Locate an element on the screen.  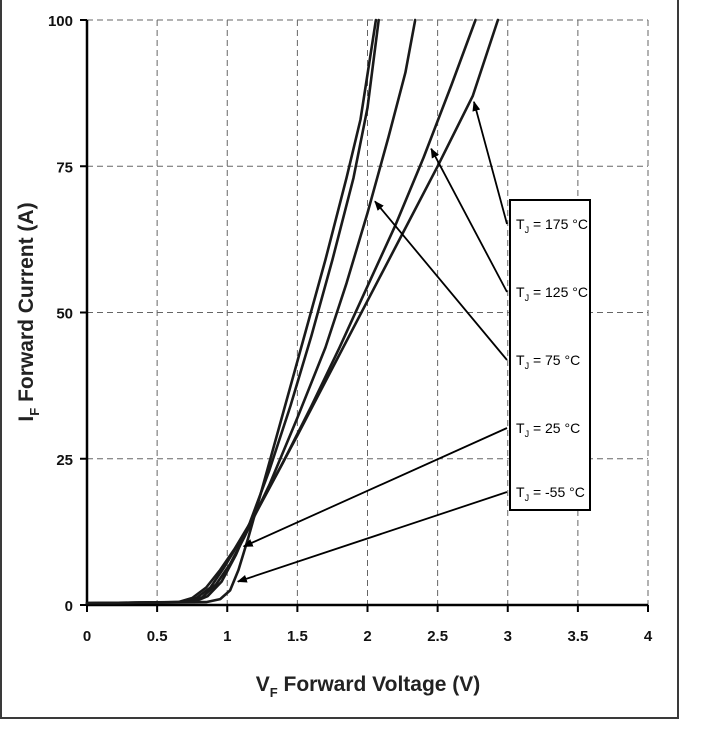
y-tick-label: 0 is located at coordinates (69, 606).